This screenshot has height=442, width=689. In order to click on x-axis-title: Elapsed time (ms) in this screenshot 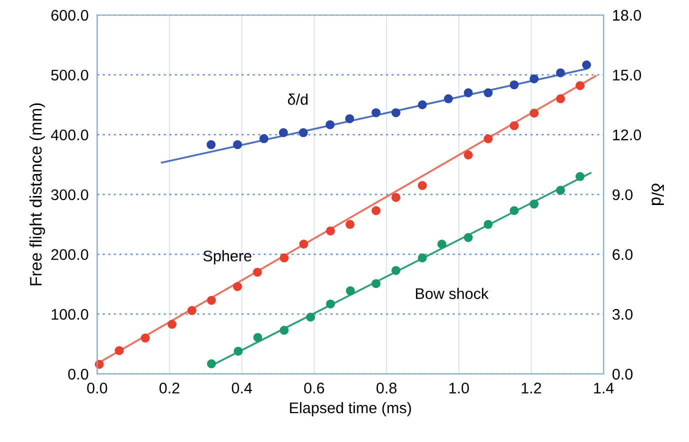, I will do `click(350, 409)`.